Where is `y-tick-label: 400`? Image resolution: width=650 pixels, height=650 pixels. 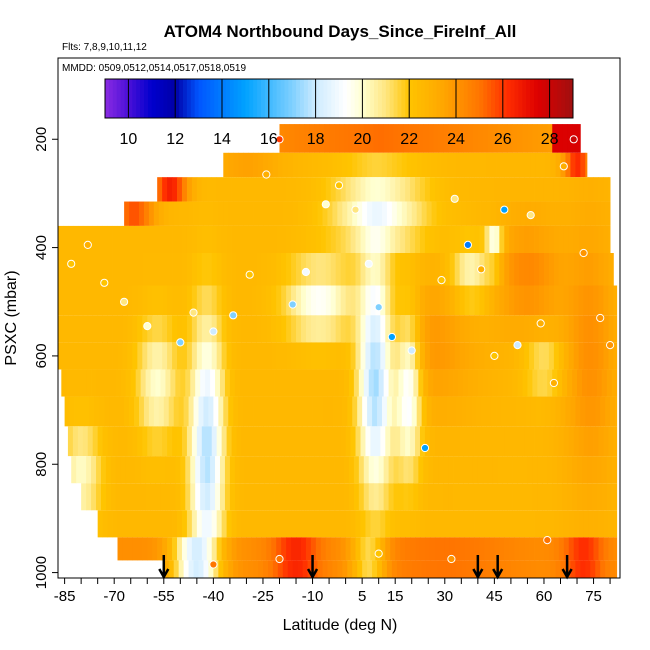 y-tick-label: 400 is located at coordinates (41, 247).